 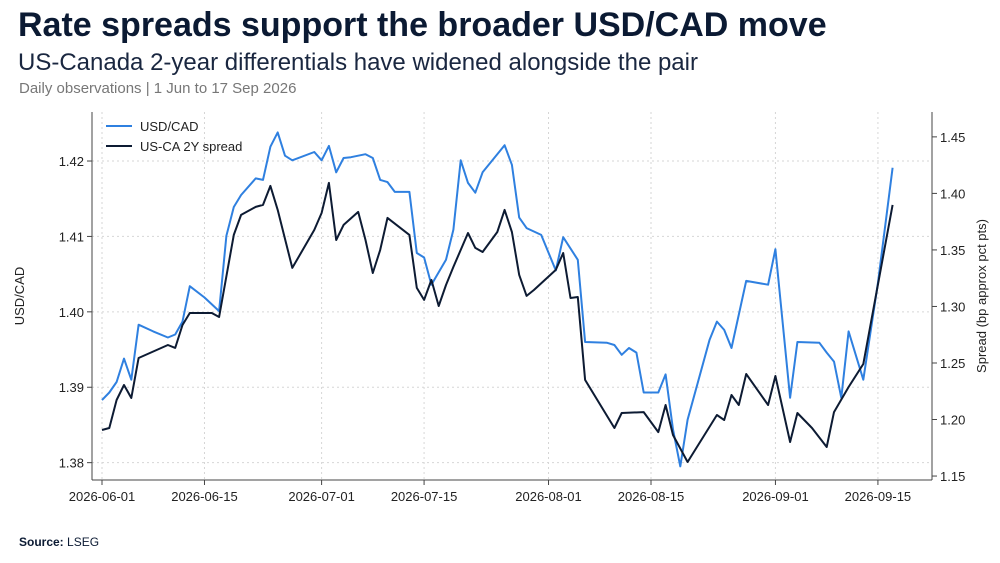 What do you see at coordinates (71, 463) in the screenshot?
I see `y-tick-label: 1.38` at bounding box center [71, 463].